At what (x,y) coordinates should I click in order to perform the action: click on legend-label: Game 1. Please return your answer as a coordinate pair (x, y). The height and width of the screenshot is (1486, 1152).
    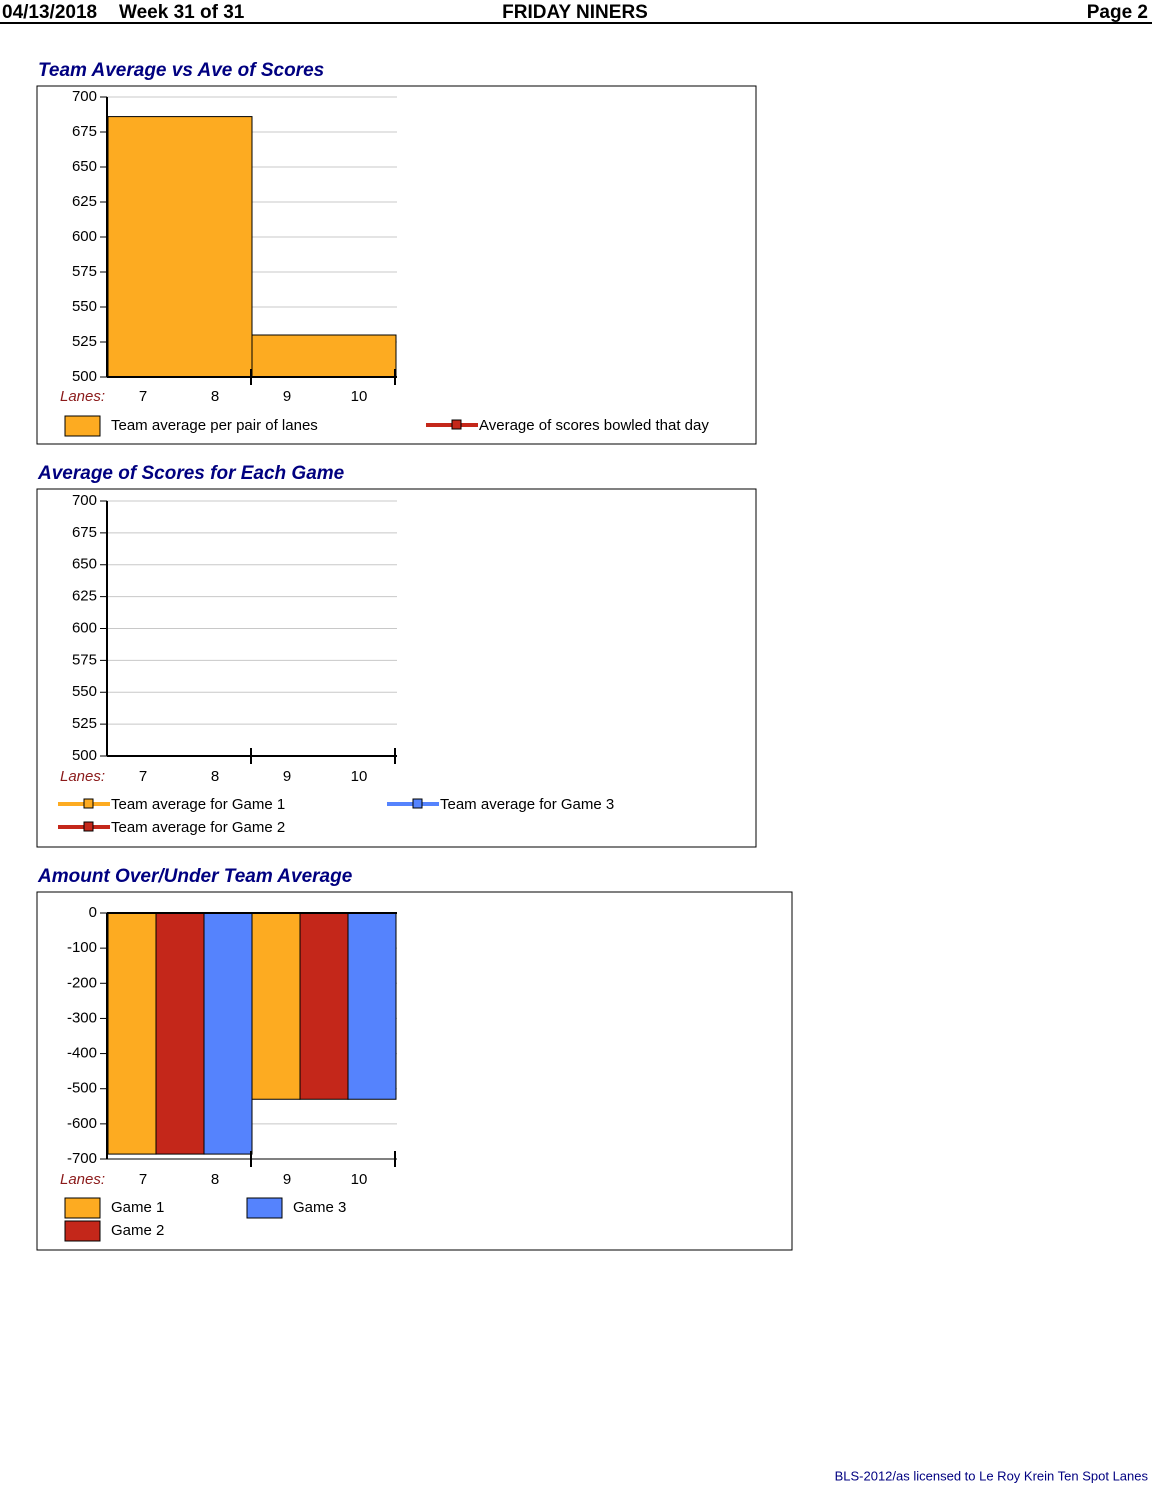
    Looking at the image, I should click on (137, 1207).